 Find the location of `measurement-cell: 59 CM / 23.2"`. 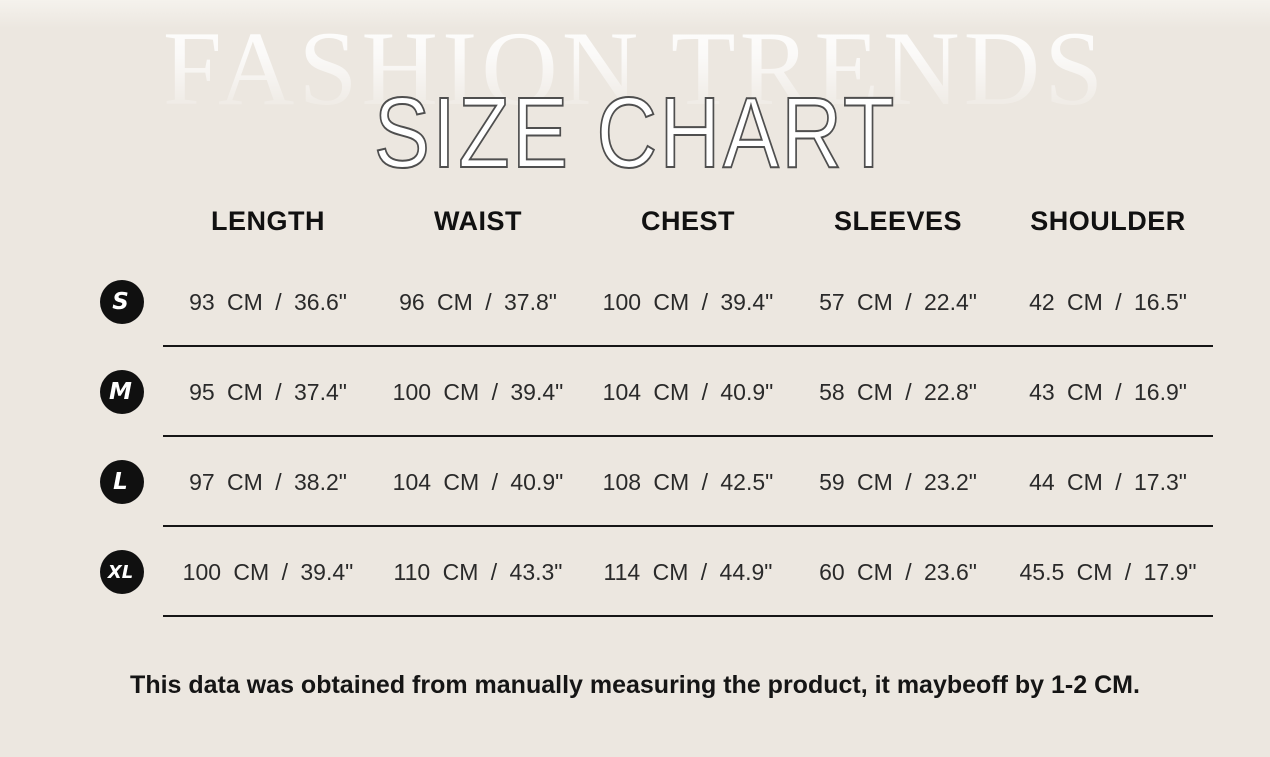

measurement-cell: 59 CM / 23.2" is located at coordinates (898, 481).